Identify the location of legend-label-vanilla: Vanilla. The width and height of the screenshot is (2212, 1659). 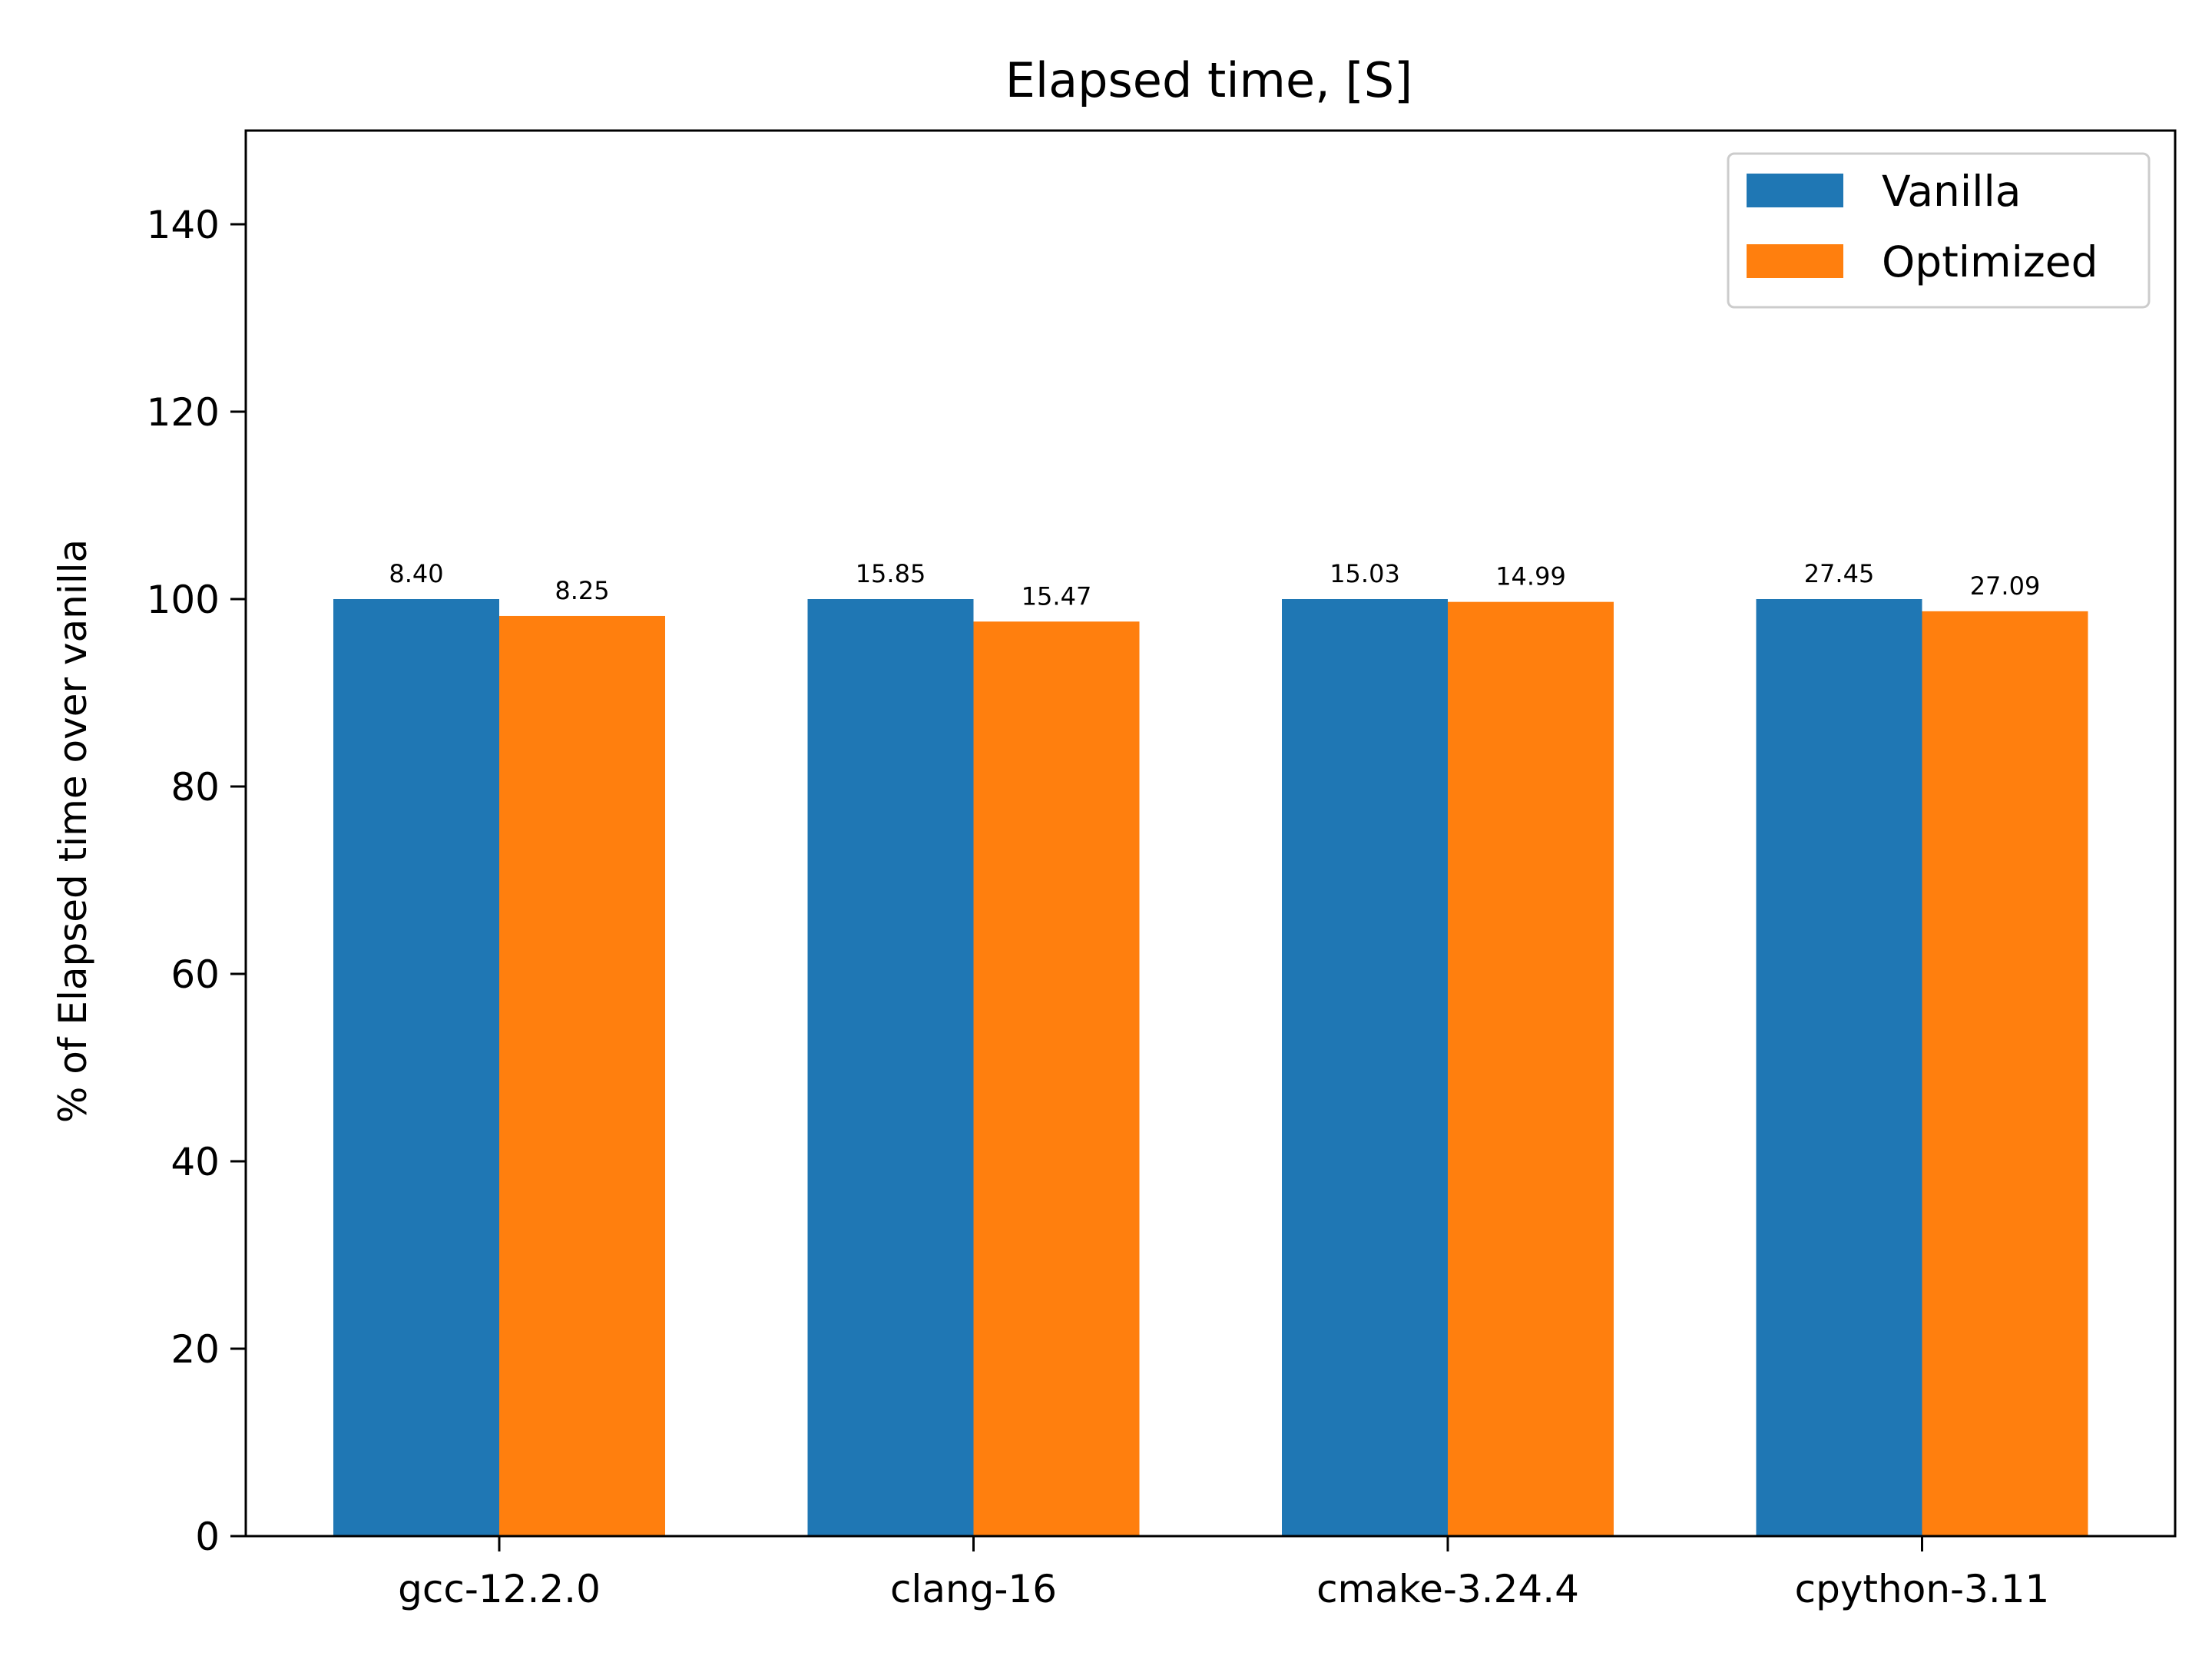
(1951, 191).